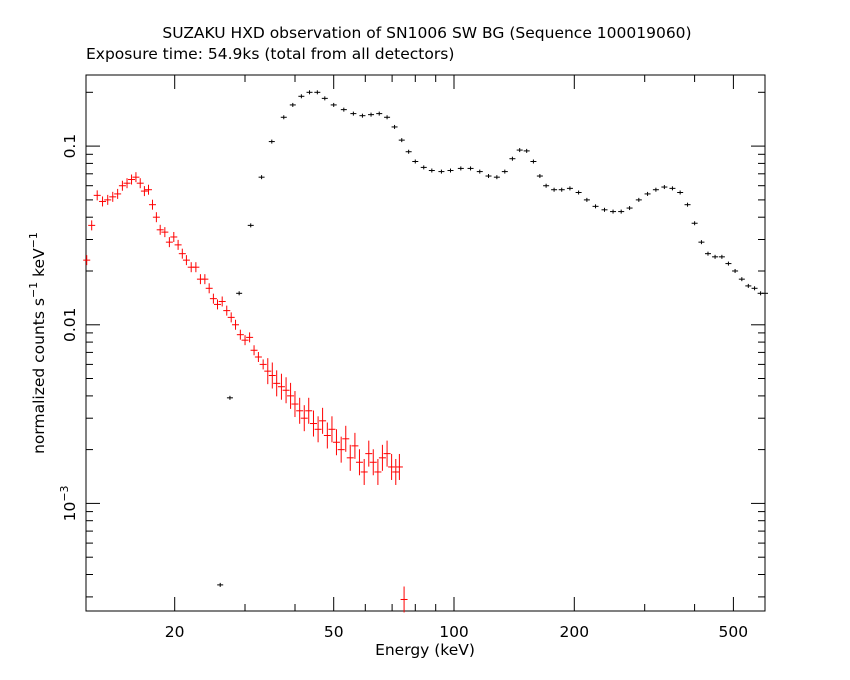  Describe the element at coordinates (70, 146) in the screenshot. I see `y-tick-label: 0.1` at that location.